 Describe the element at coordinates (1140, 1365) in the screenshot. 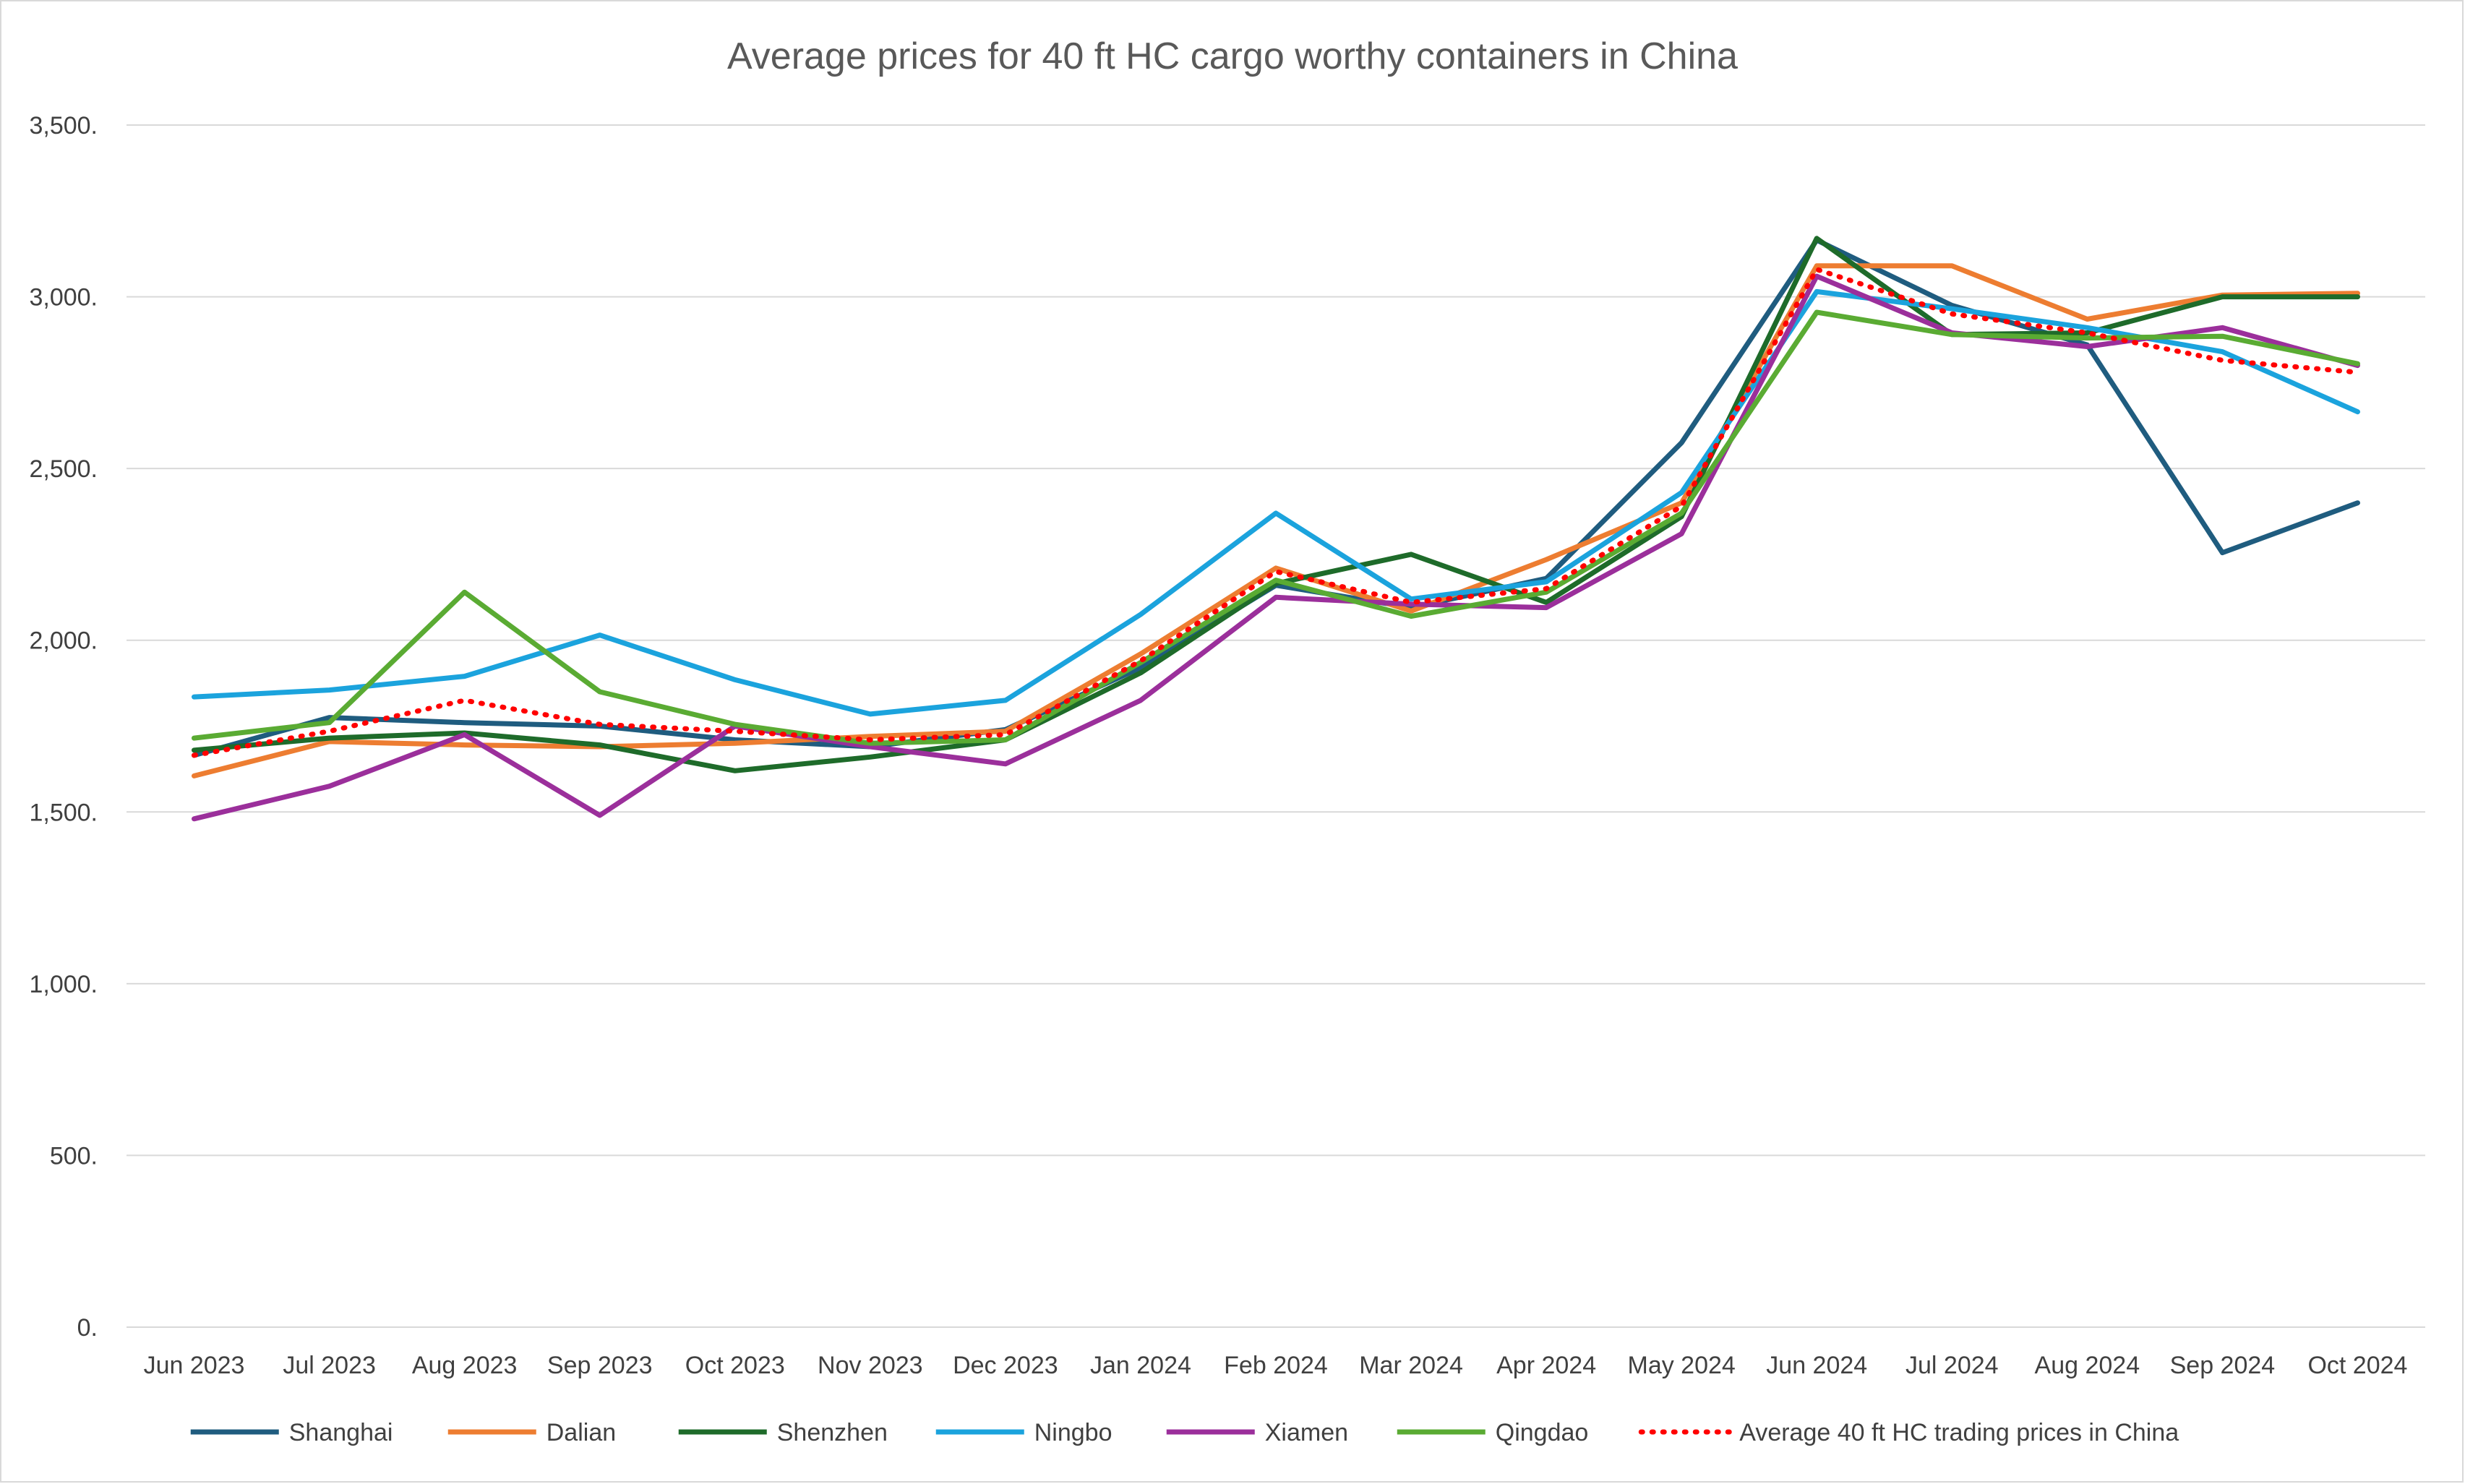

I see `x-tick-label: Jan 2024` at that location.